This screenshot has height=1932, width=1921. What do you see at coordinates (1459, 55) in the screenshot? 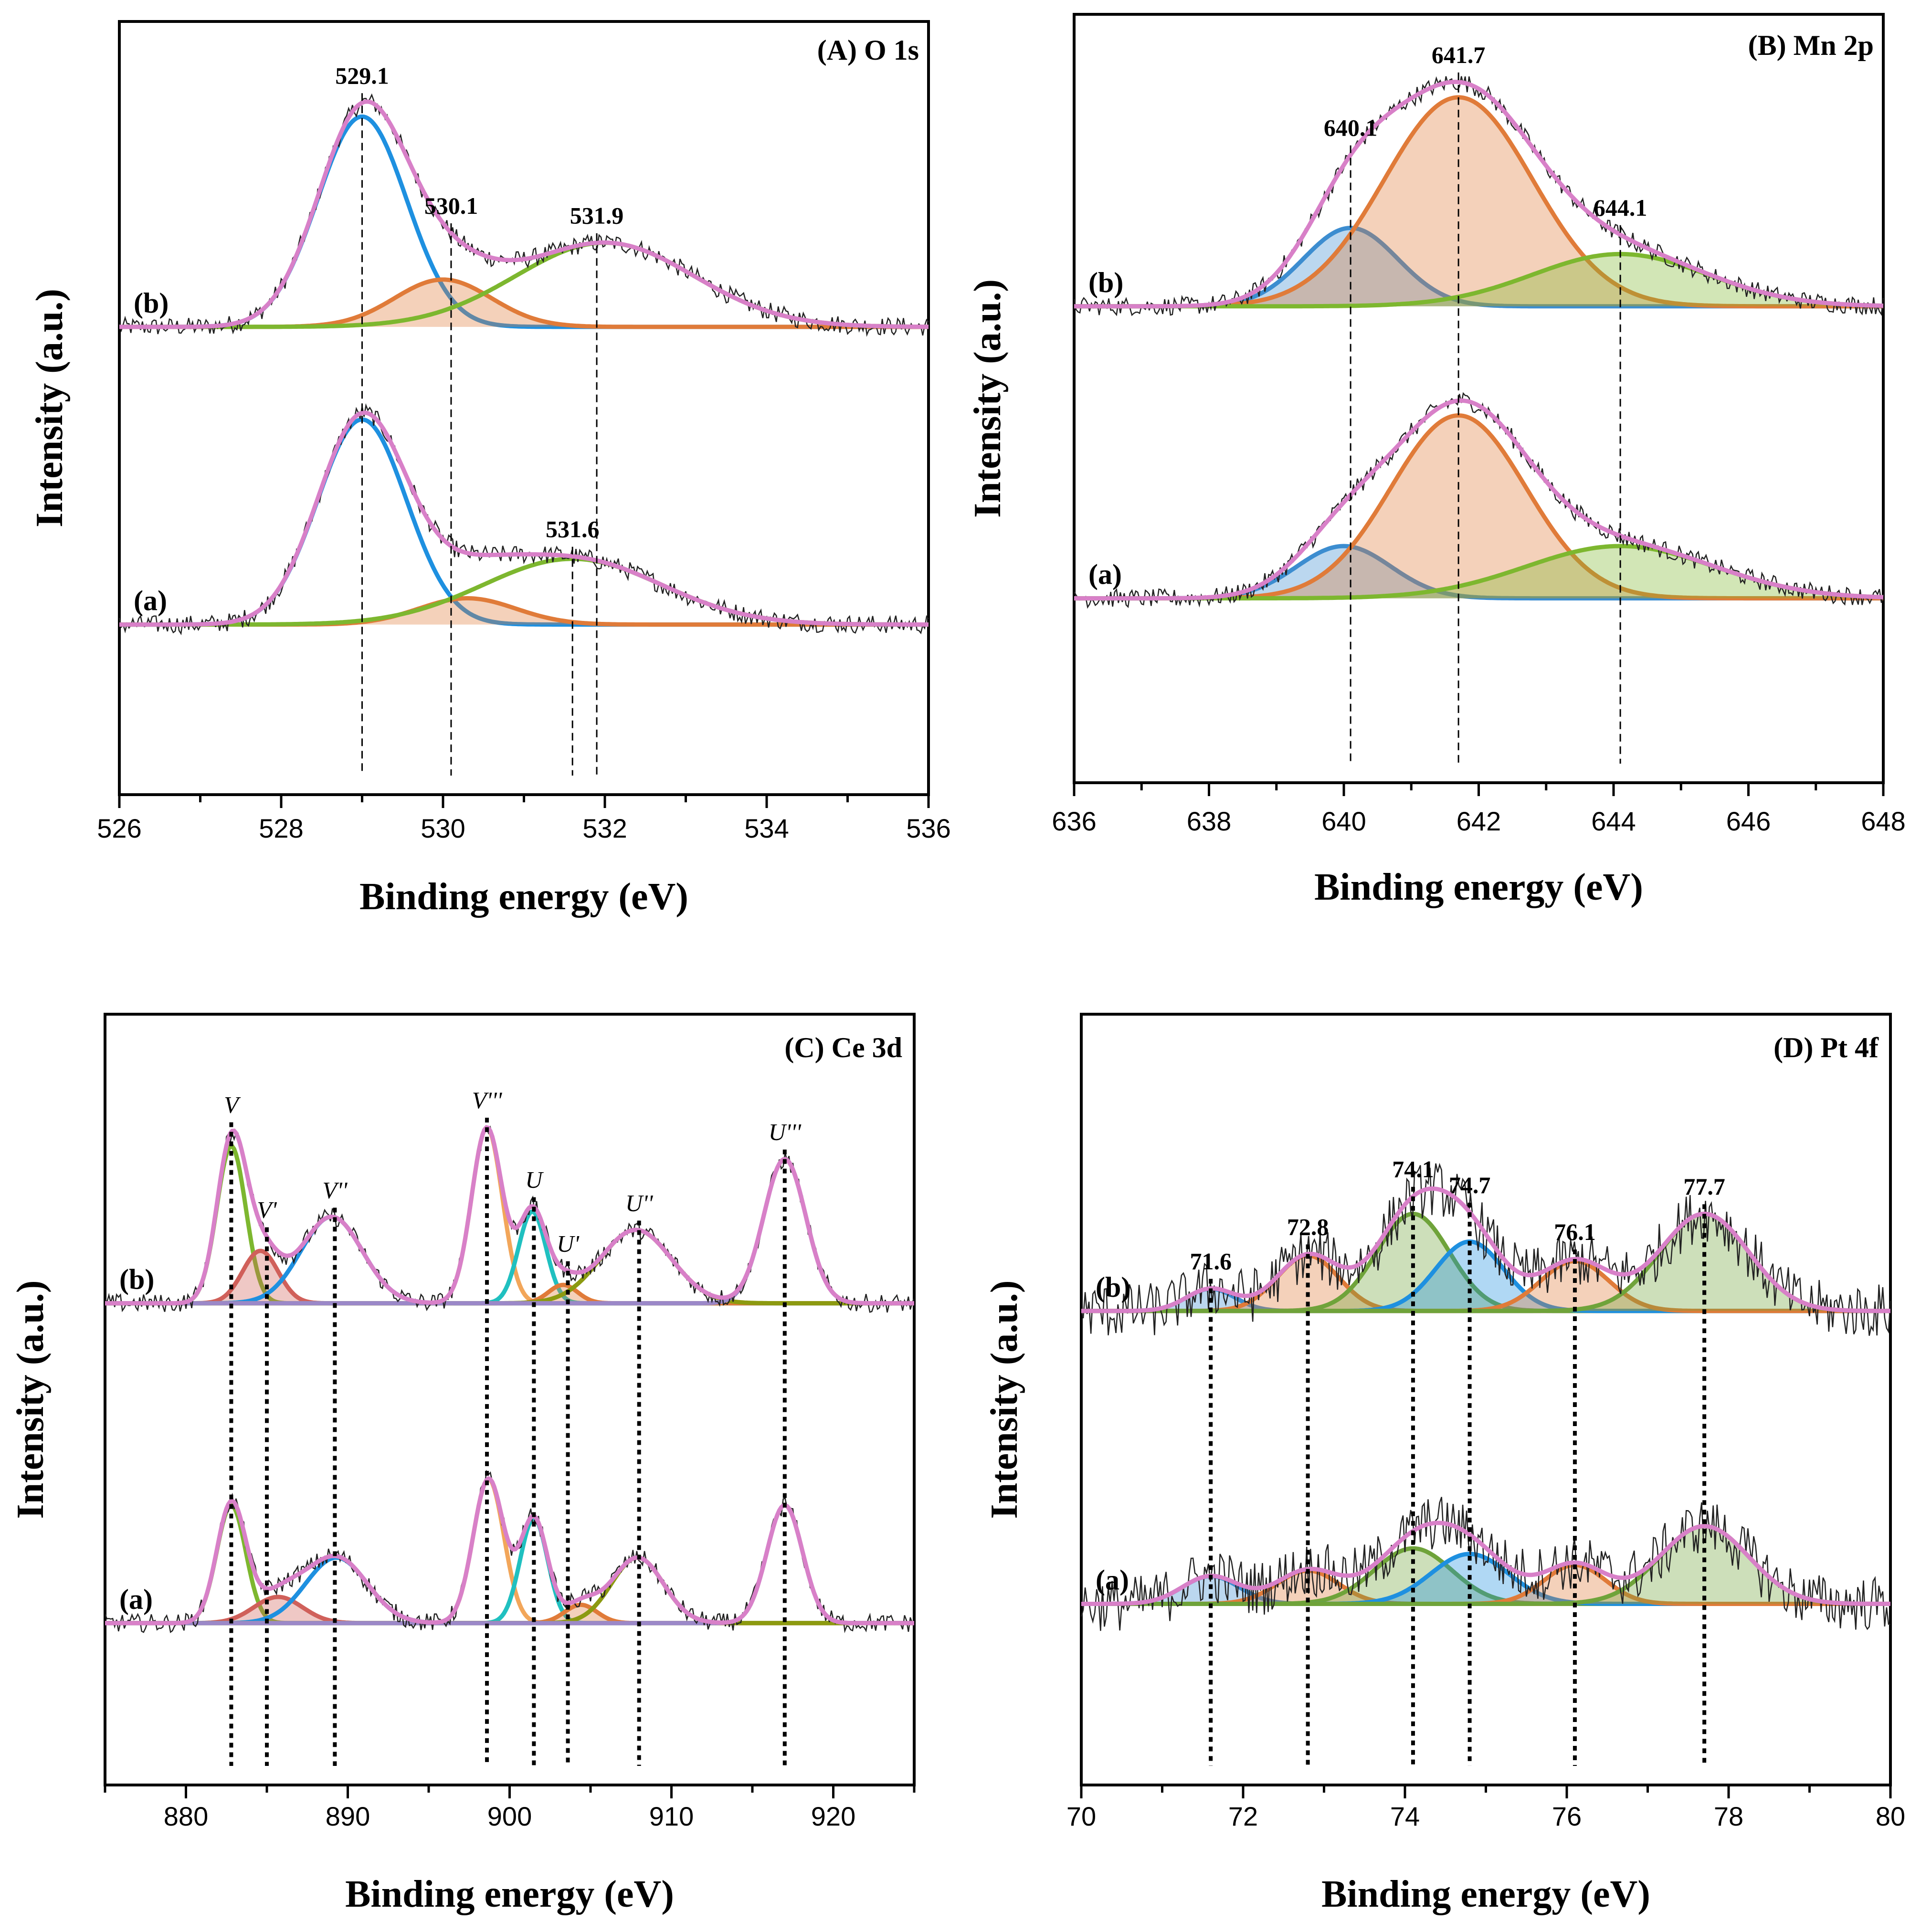
I see `peak-label: 641.7` at bounding box center [1459, 55].